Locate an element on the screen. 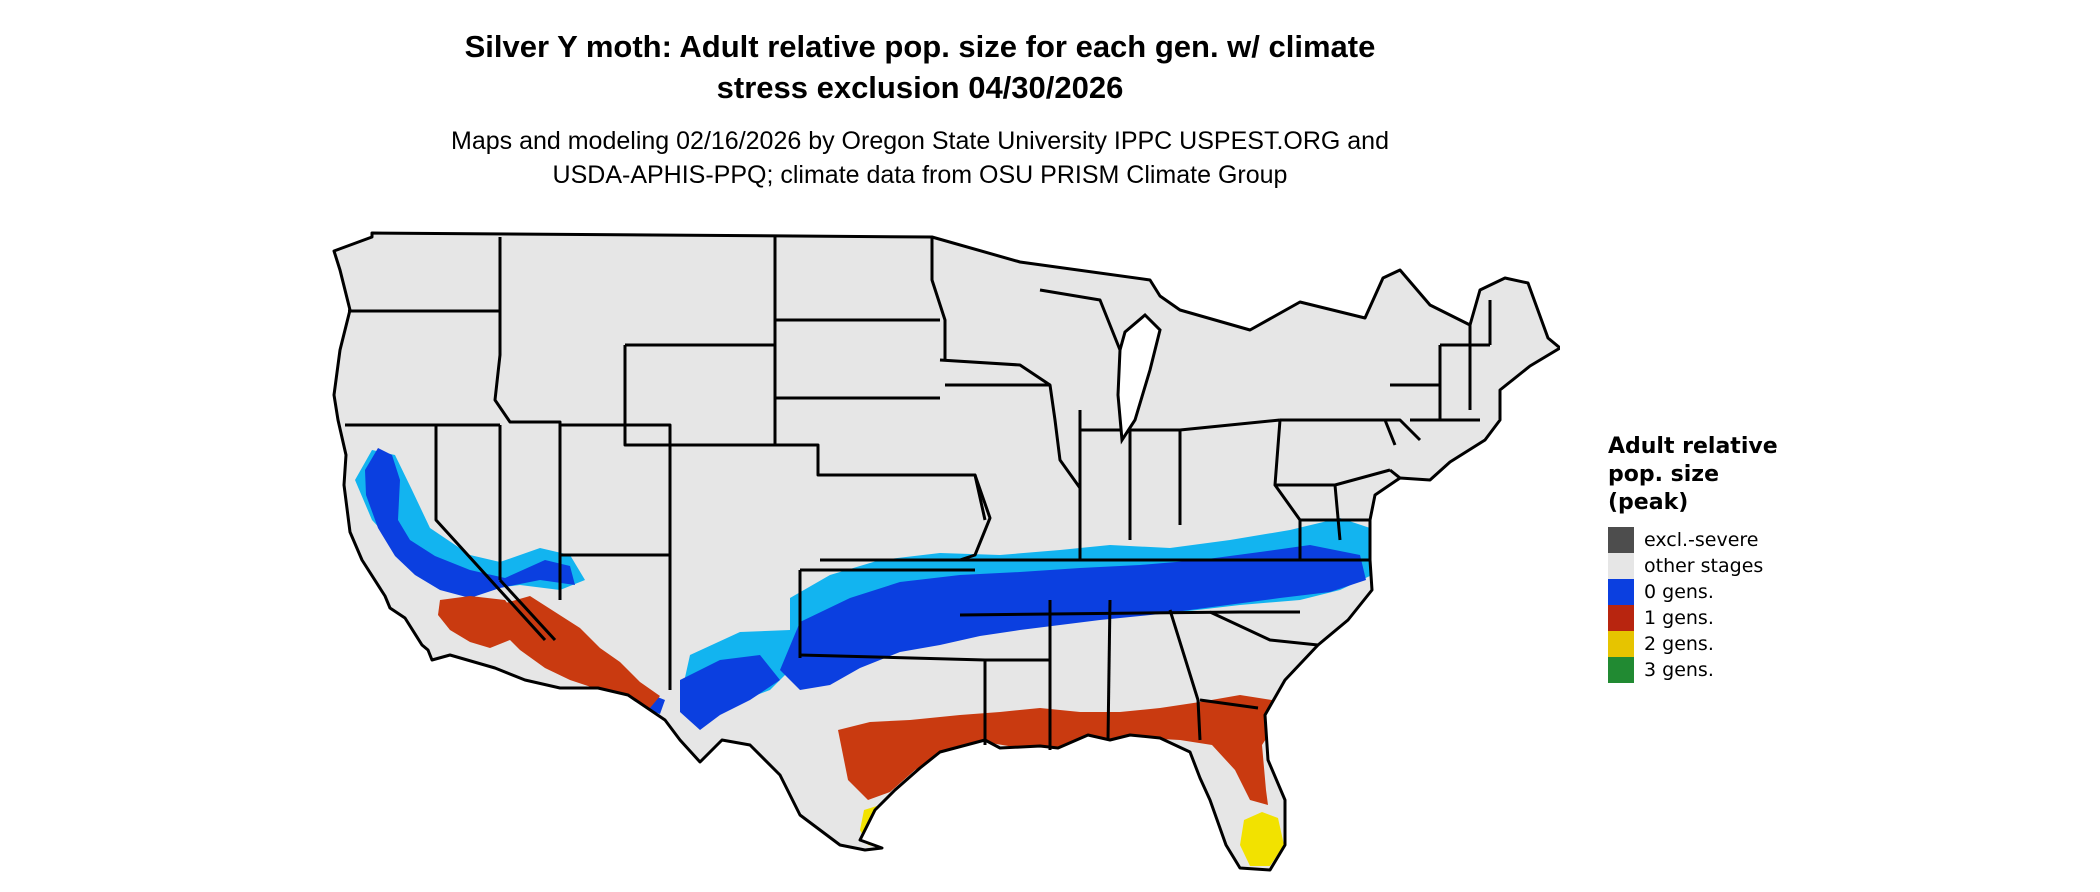  legend-item: 3 gens. is located at coordinates (1738, 670).